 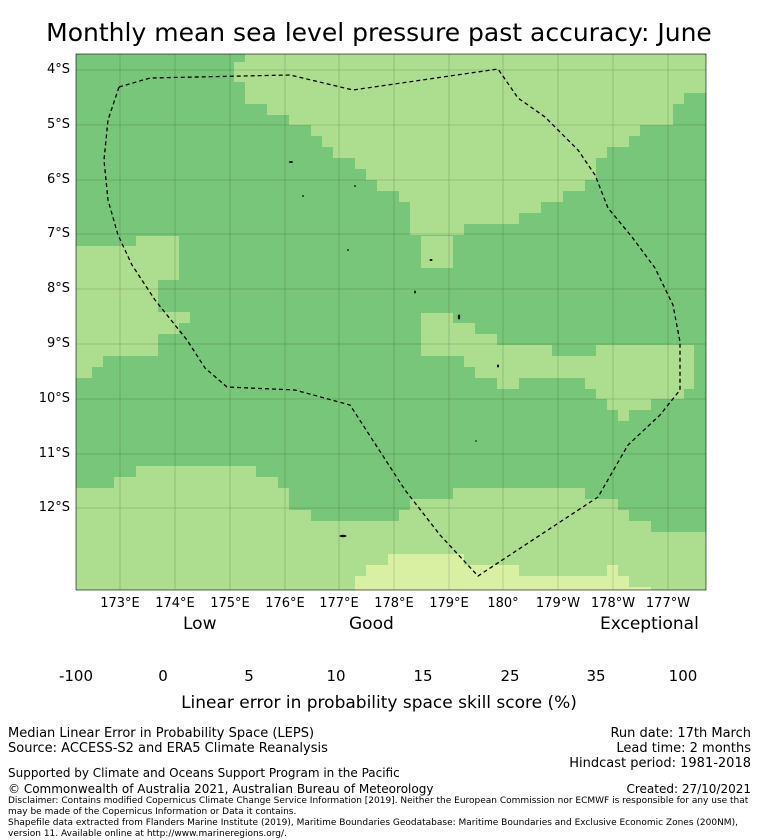 What do you see at coordinates (558, 603) in the screenshot?
I see `lon-tick-label: 179°W` at bounding box center [558, 603].